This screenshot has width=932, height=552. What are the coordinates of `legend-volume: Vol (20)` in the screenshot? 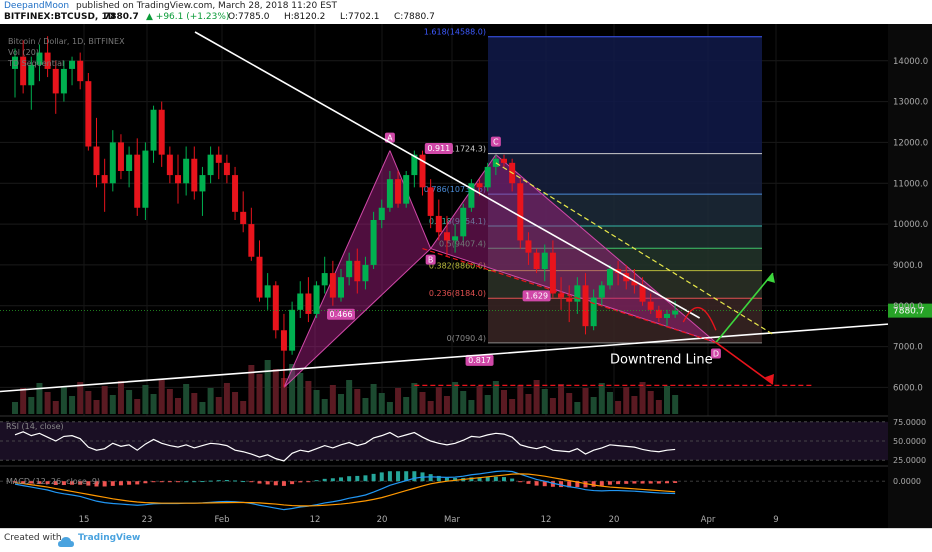 It's located at (23, 52).